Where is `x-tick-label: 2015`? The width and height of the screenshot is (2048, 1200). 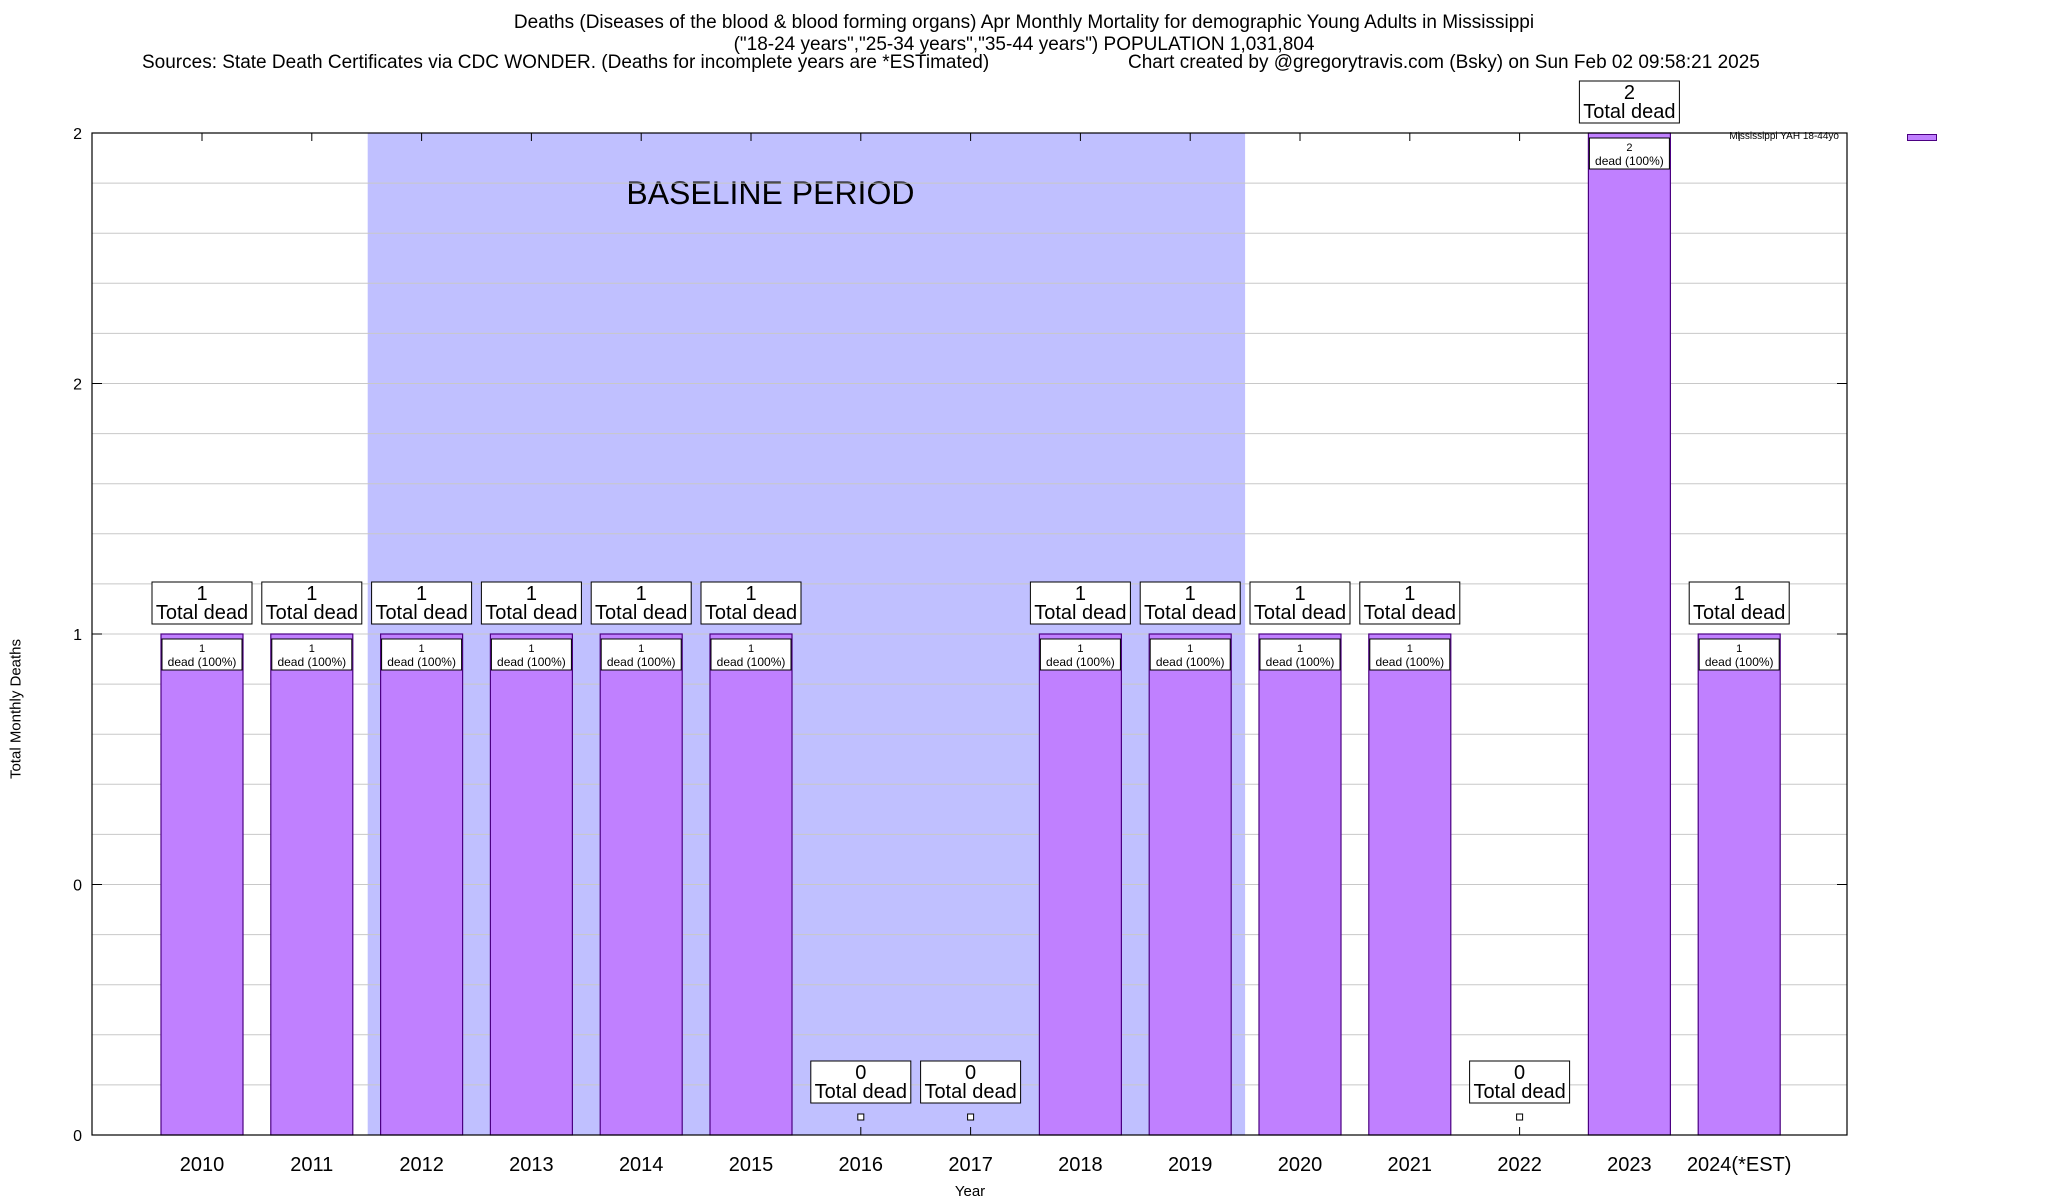
x-tick-label: 2015 is located at coordinates (751, 1165).